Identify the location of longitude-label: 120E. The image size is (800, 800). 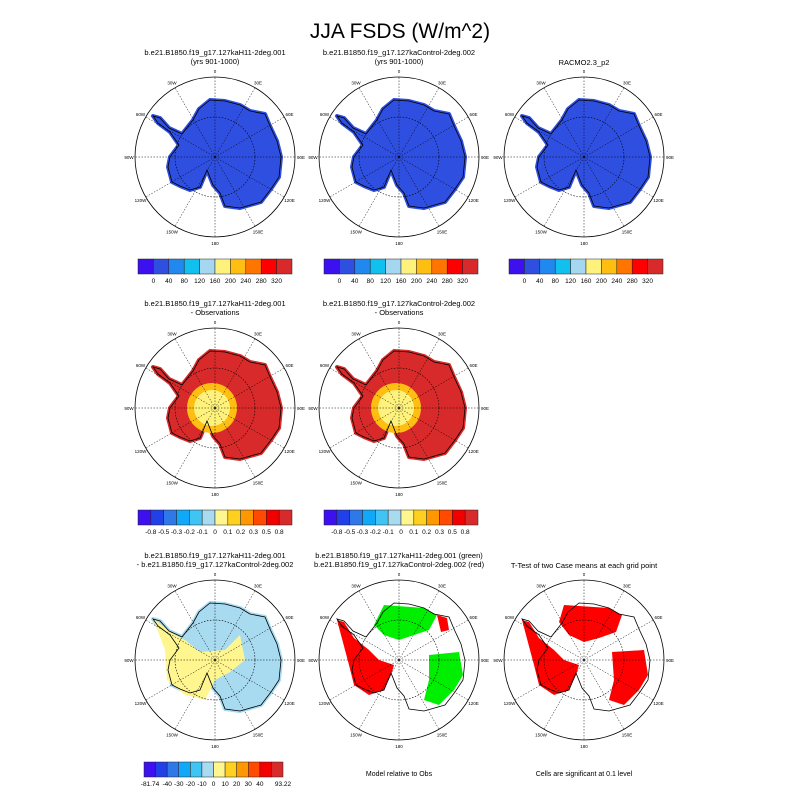
(658, 703).